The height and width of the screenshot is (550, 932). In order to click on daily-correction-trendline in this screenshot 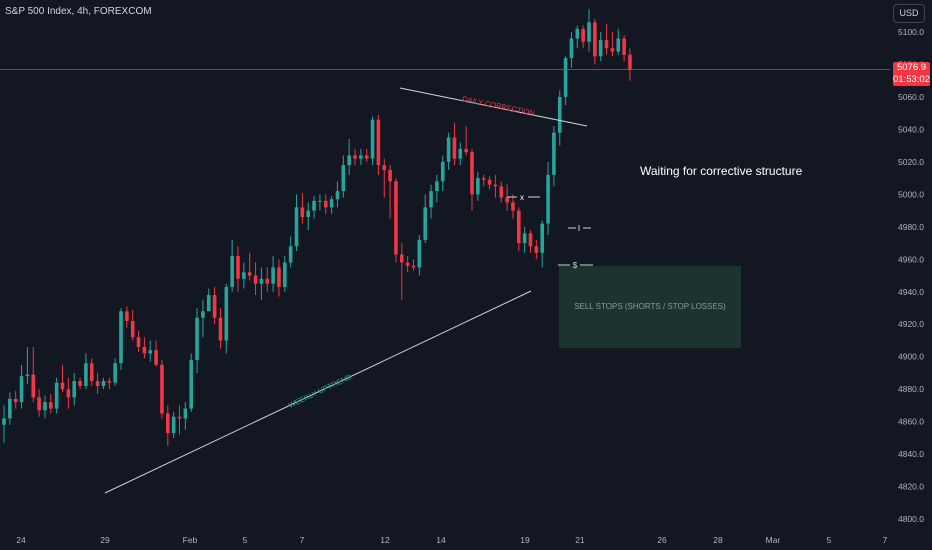, I will do `click(493, 107)`.